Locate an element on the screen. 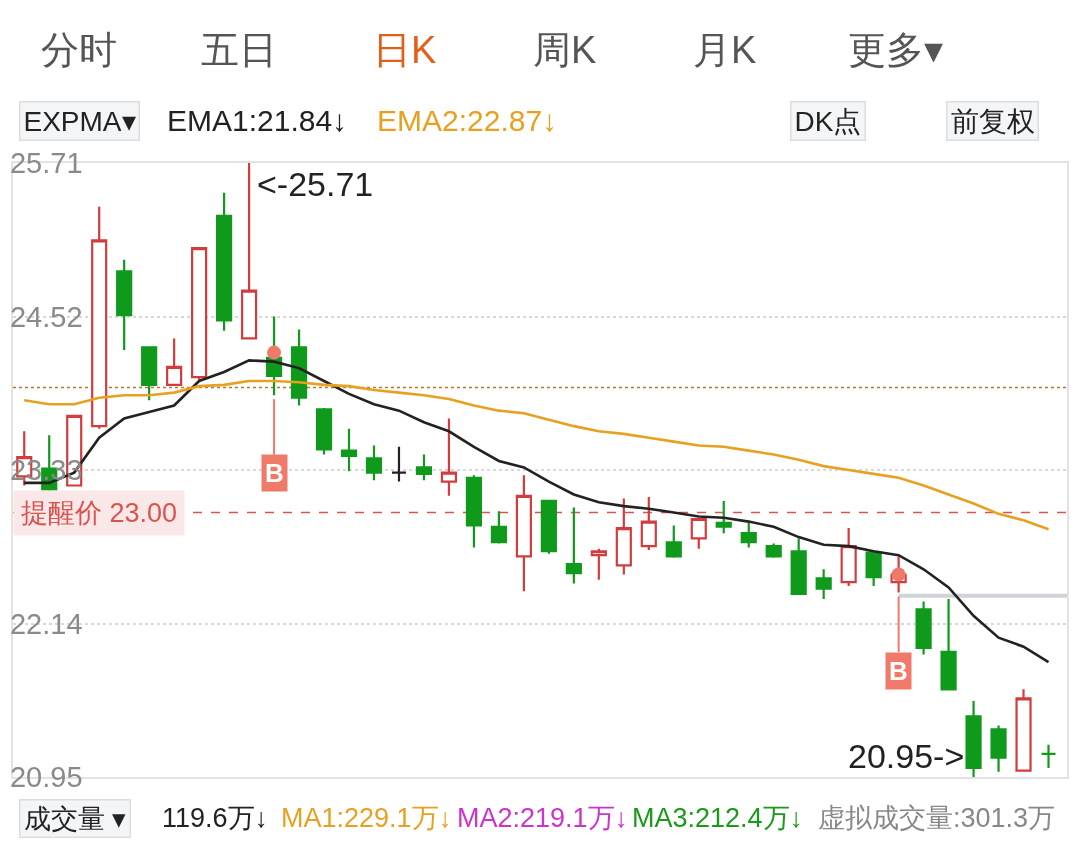 The width and height of the screenshot is (1080, 843). text: MA2:219.1万↓ is located at coordinates (543, 818).